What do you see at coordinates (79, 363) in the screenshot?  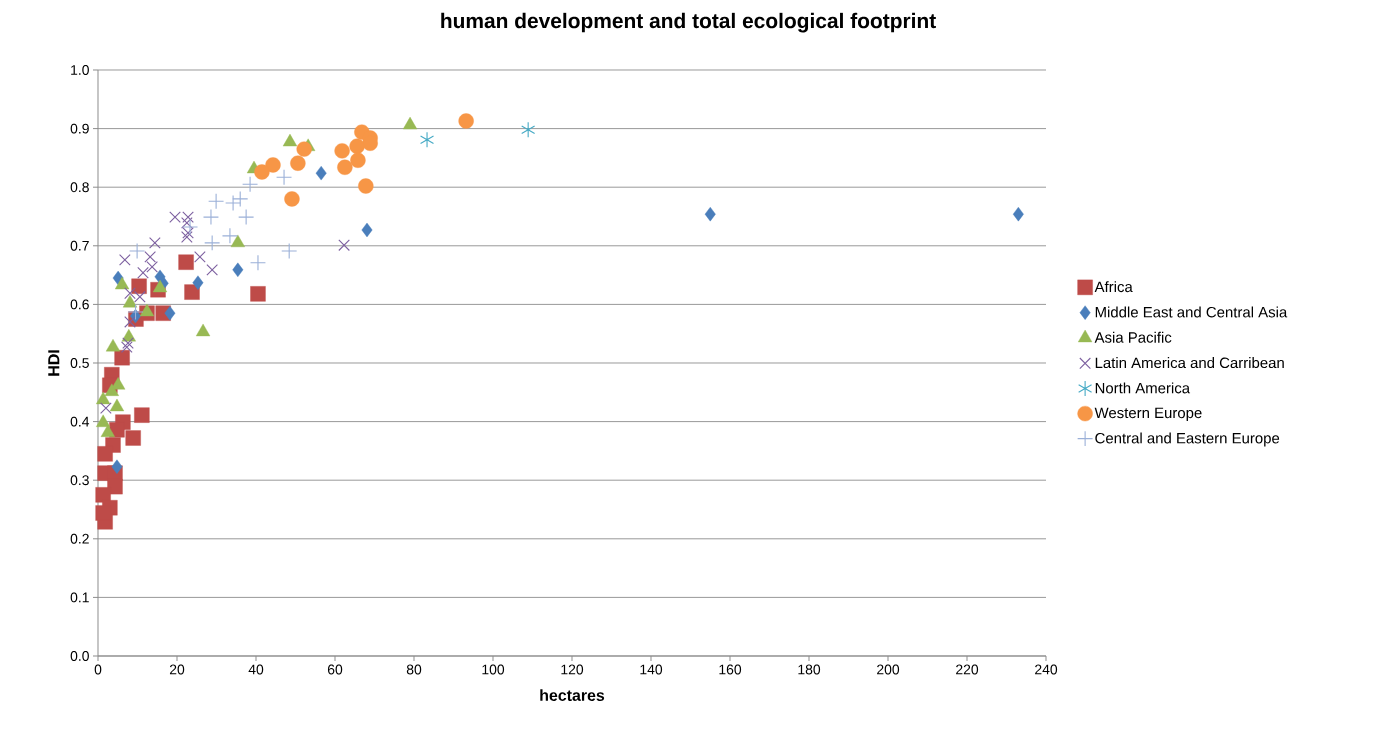 I see `y-tick-label: 0.5` at bounding box center [79, 363].